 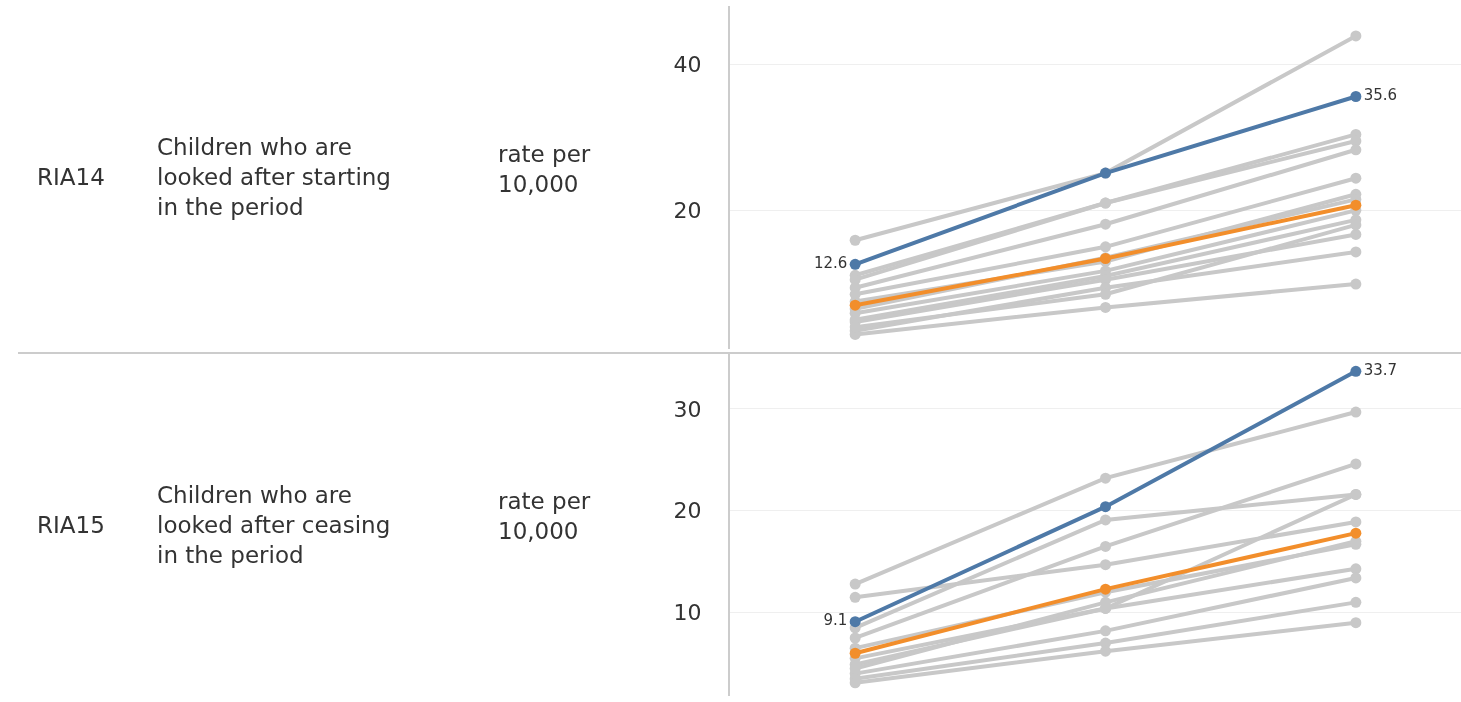 I want to click on text: RIA15, so click(x=71, y=525).